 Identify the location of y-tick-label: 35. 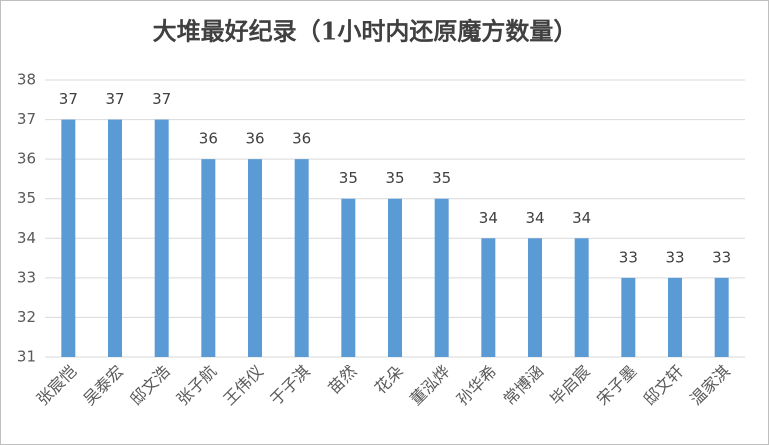
(26, 198).